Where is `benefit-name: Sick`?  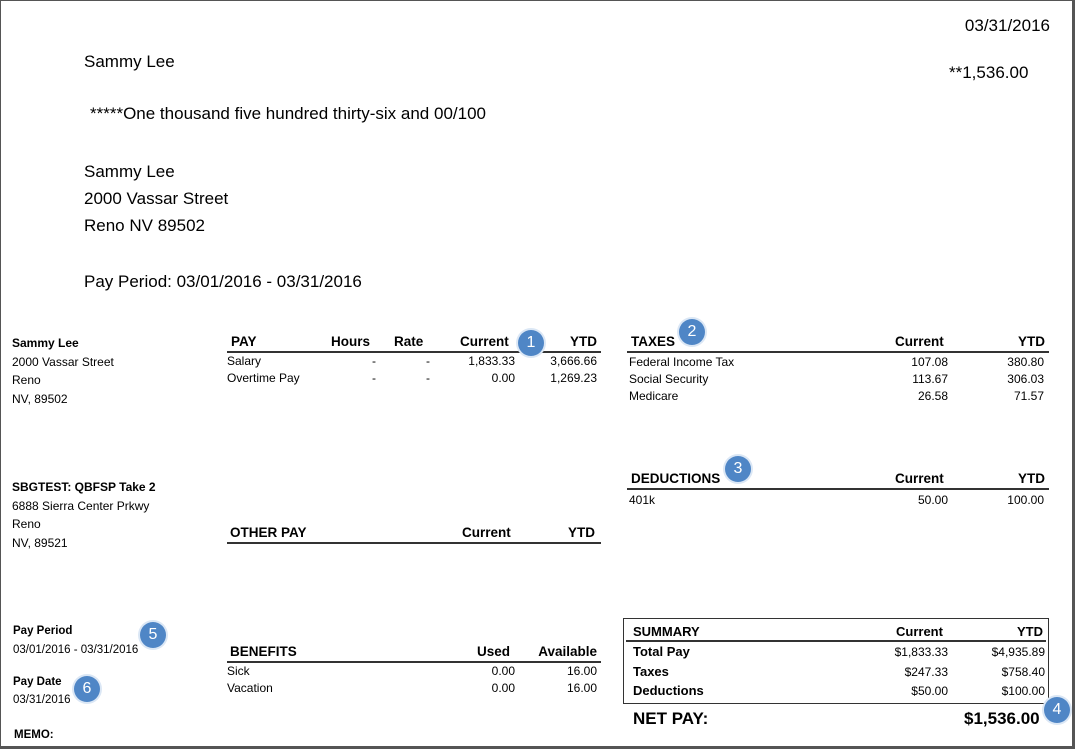
benefit-name: Sick is located at coordinates (238, 671).